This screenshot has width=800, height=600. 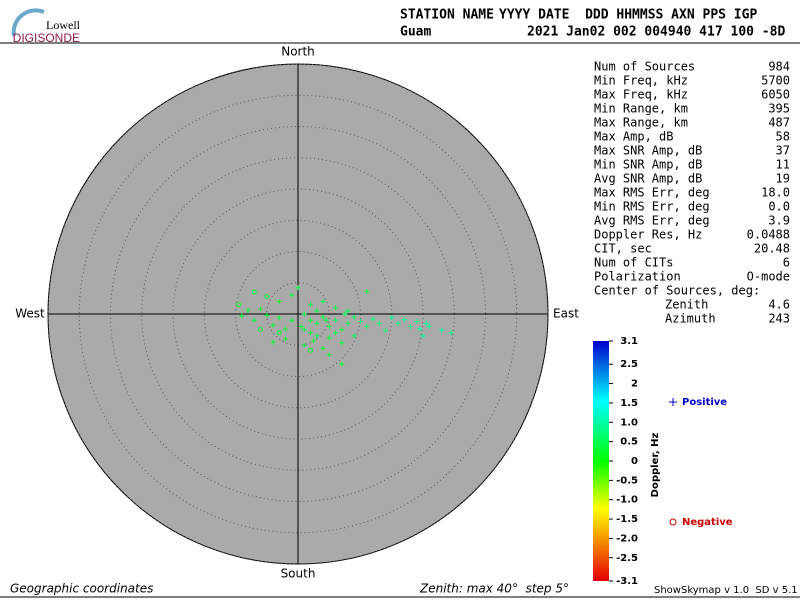 What do you see at coordinates (30, 314) in the screenshot?
I see `direction-label: West` at bounding box center [30, 314].